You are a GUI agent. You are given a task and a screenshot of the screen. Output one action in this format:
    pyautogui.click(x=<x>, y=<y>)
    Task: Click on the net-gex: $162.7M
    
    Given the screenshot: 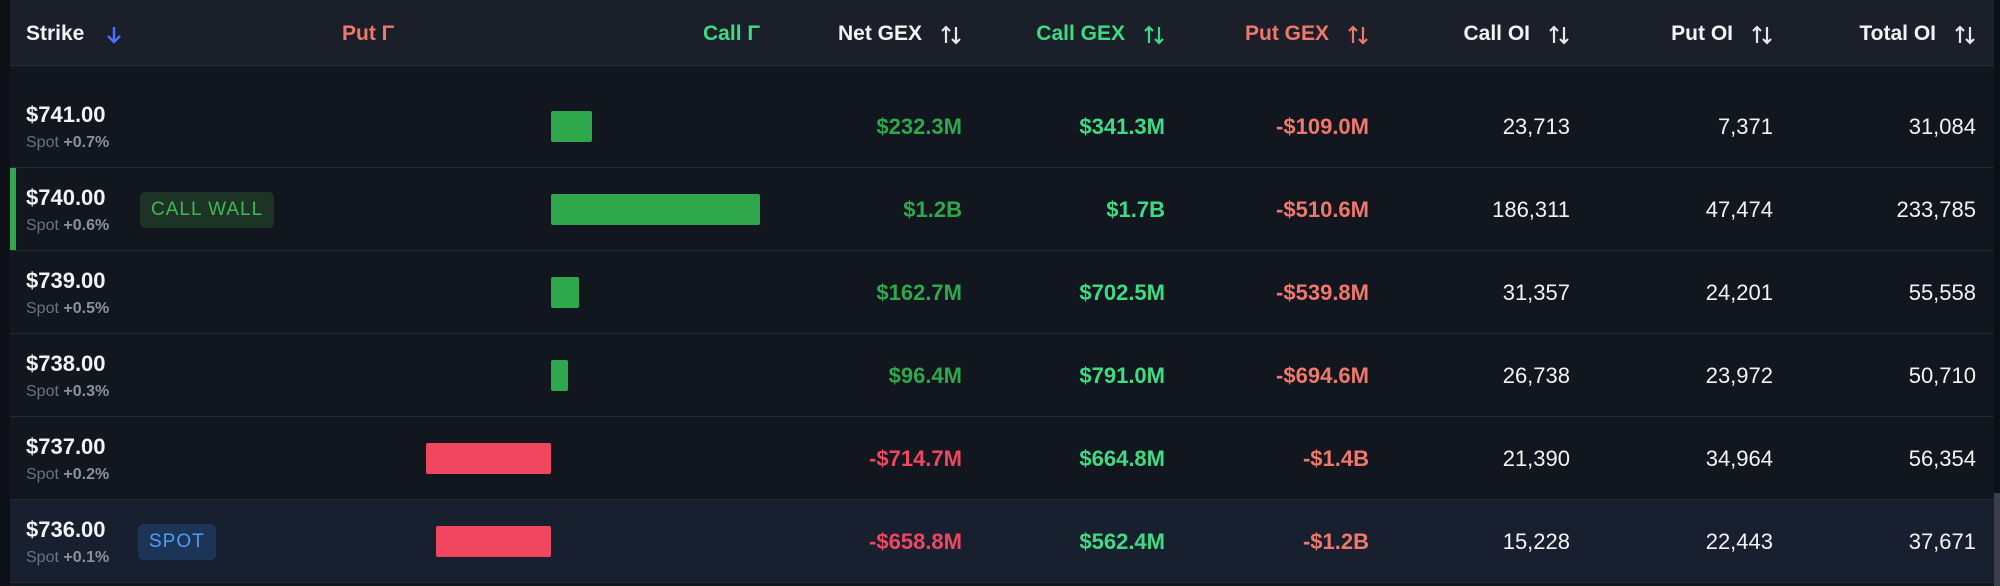 What is the action you would take?
    pyautogui.click(x=919, y=292)
    